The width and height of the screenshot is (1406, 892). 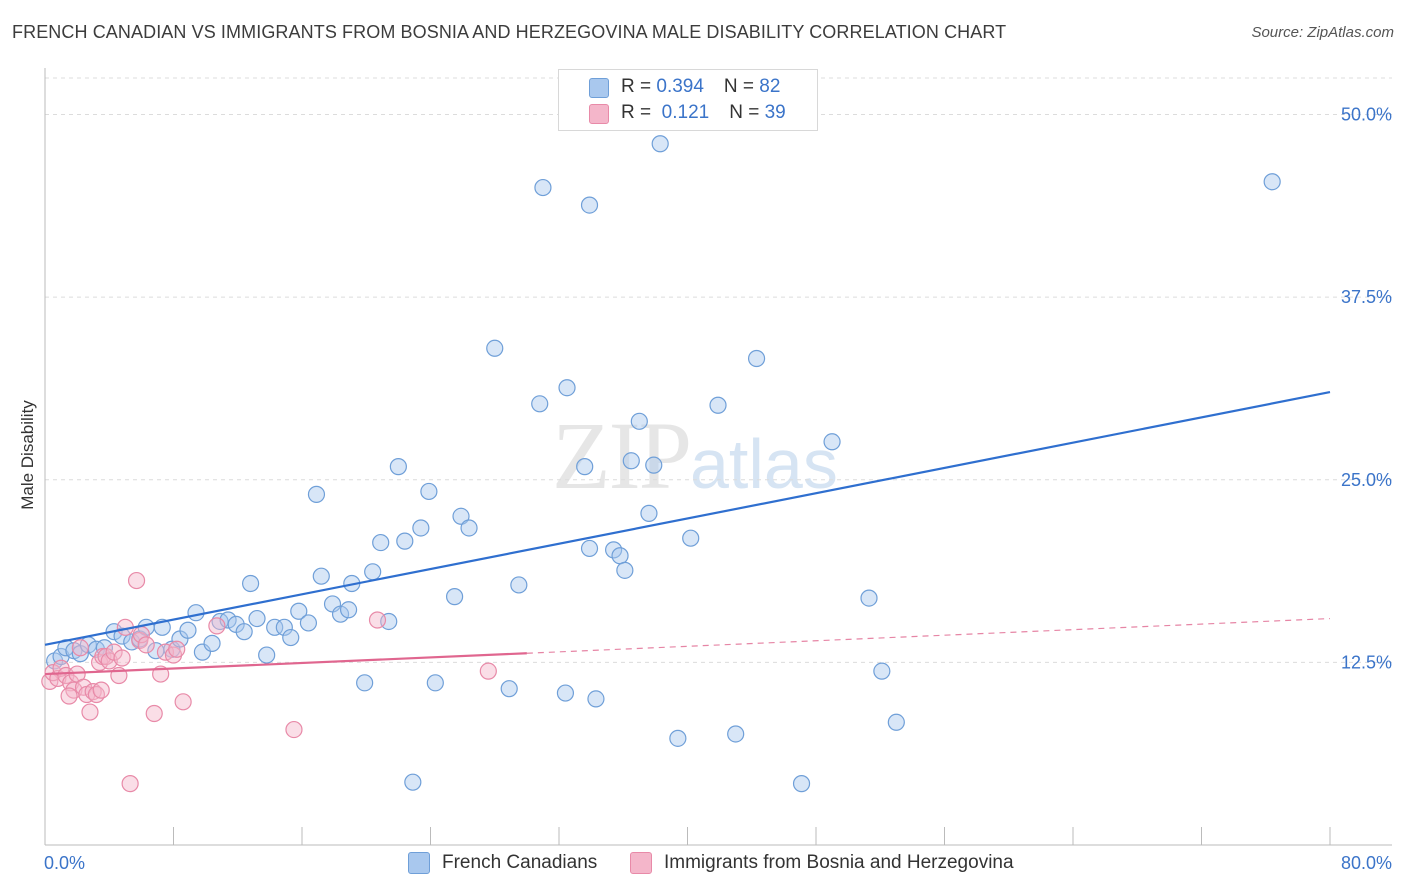 I want to click on x-tick-label: 80.0%, so click(x=1366, y=863).